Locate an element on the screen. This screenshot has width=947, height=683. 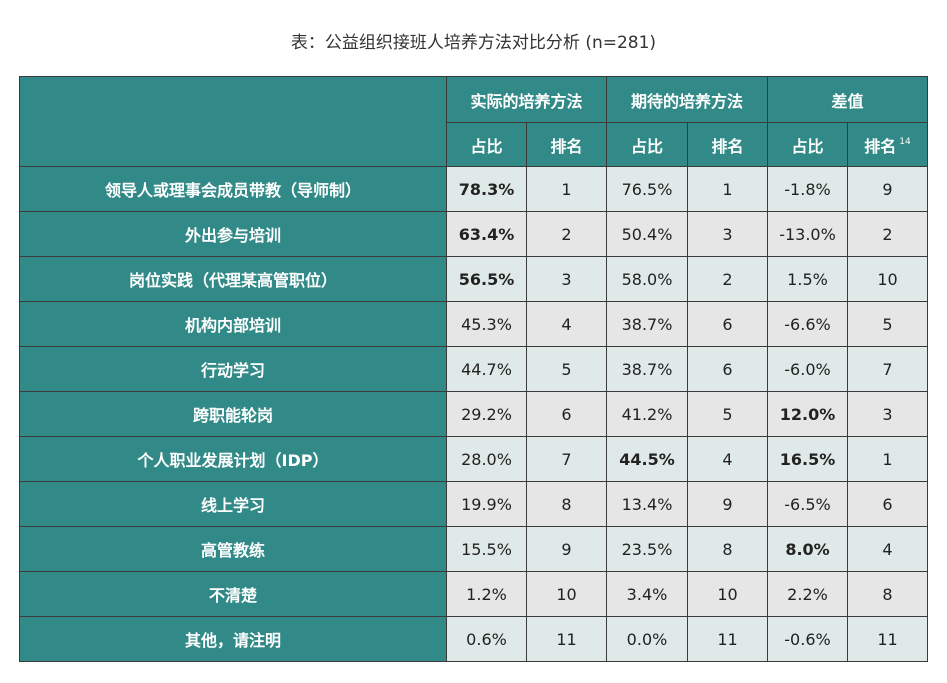
diff-rank-cell: 1 is located at coordinates (887, 459).